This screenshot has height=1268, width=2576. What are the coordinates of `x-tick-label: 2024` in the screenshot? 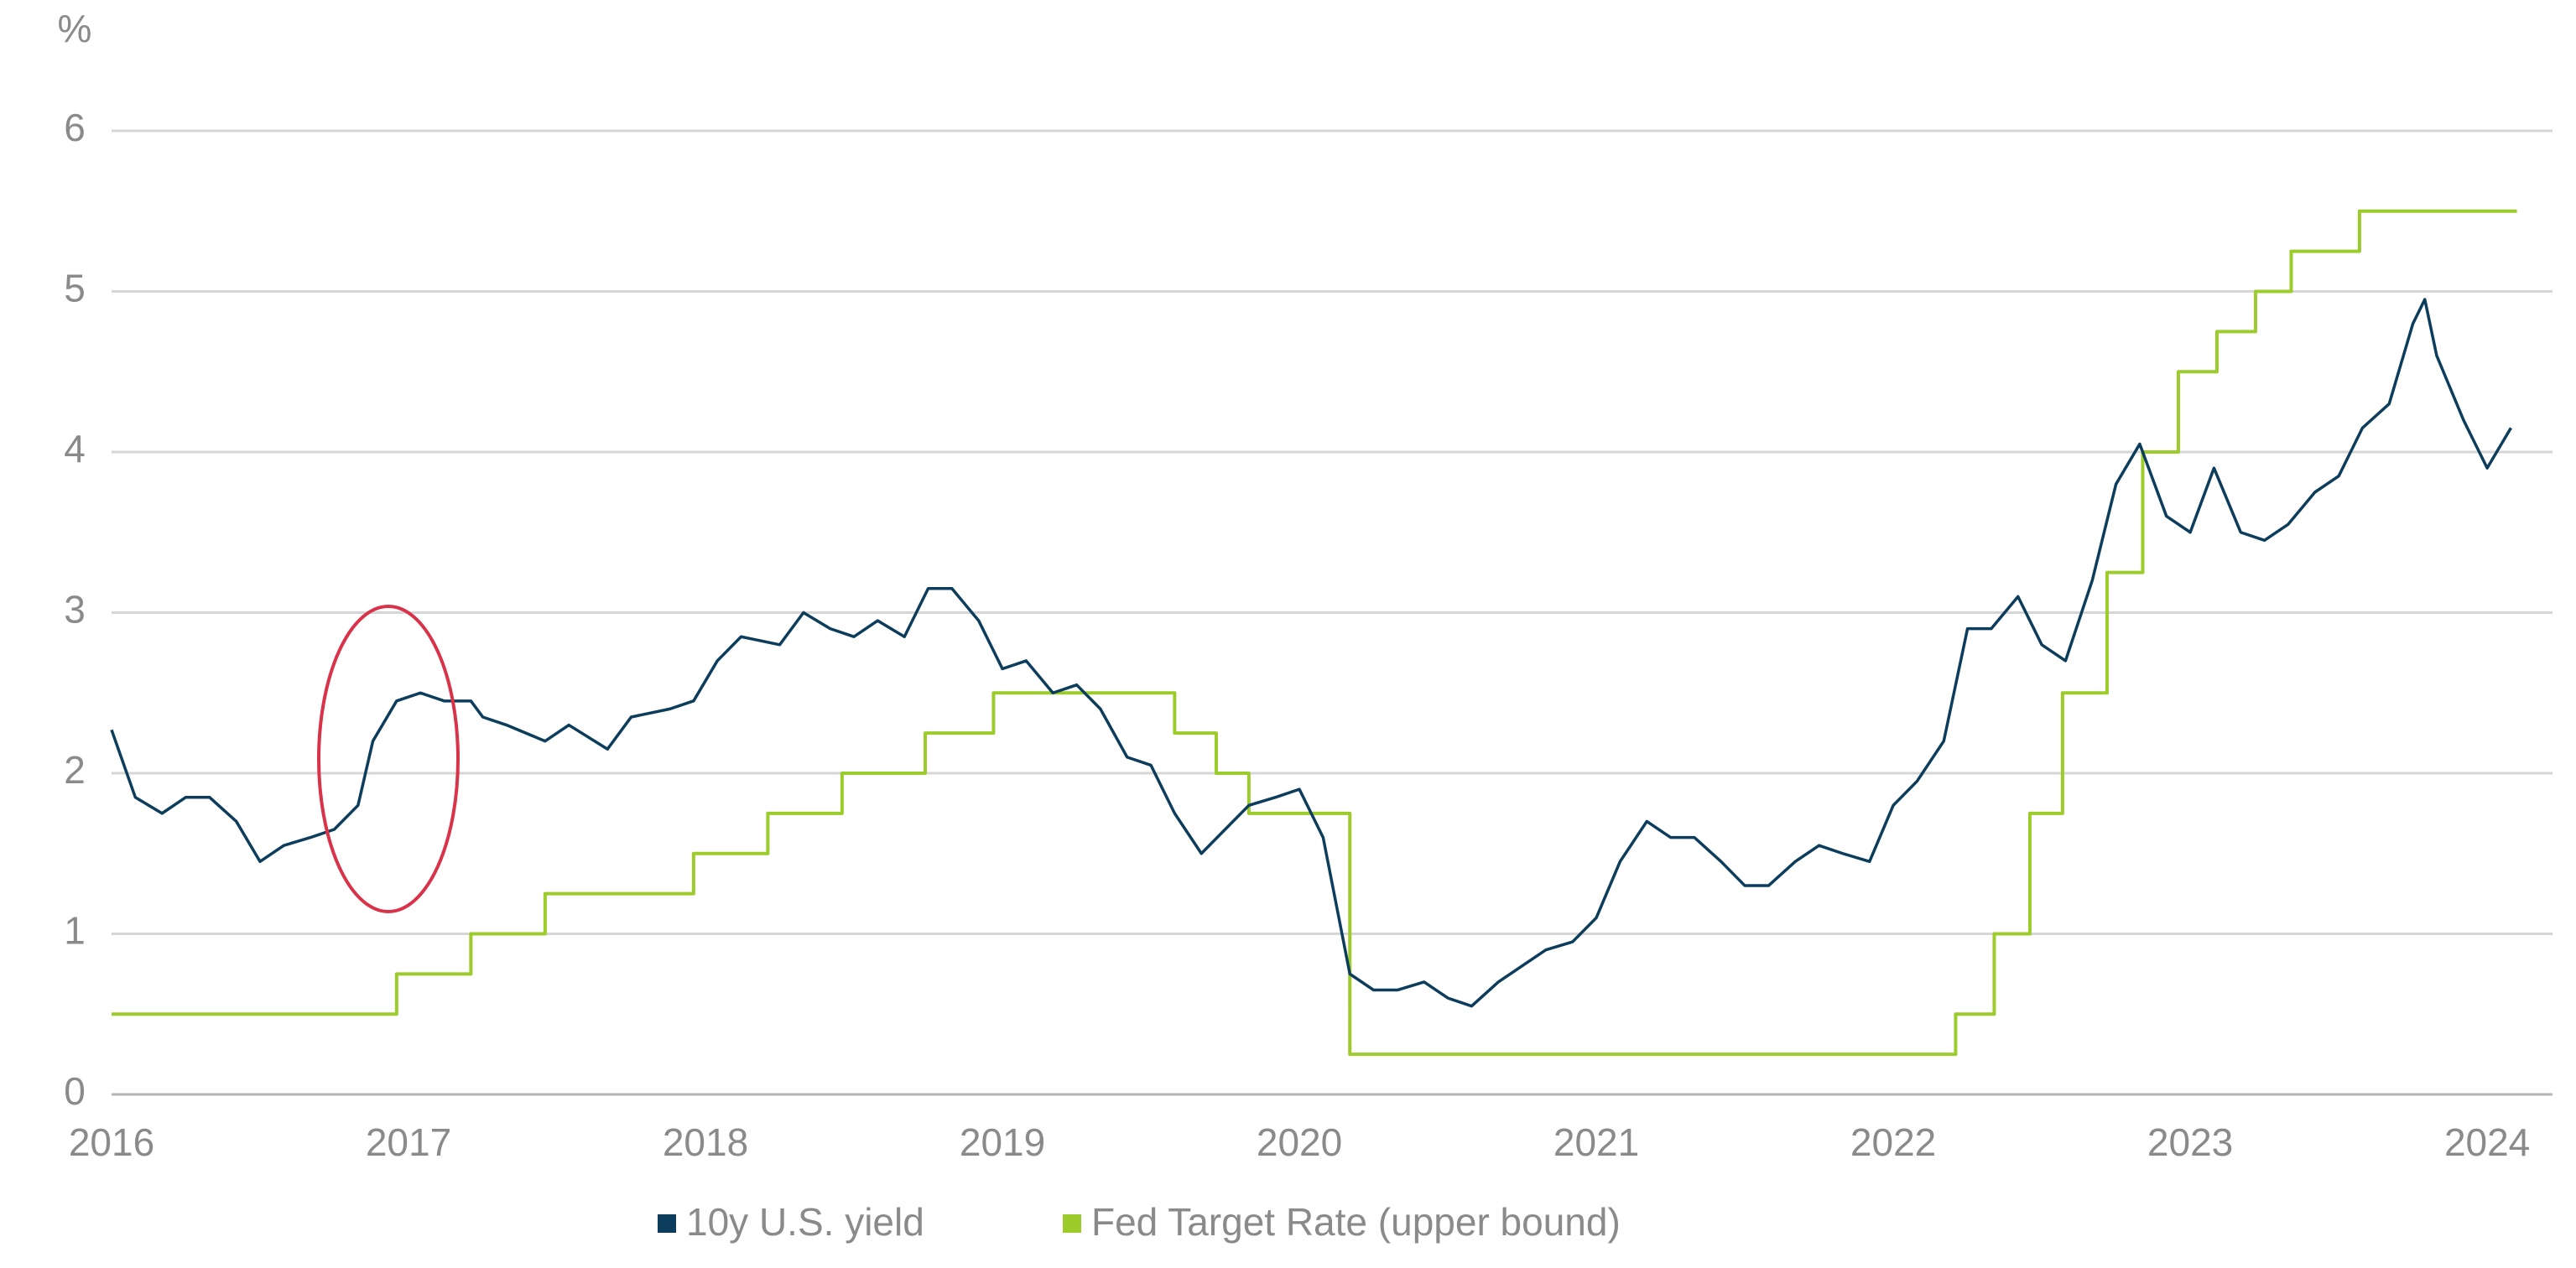 It's located at (2487, 1142).